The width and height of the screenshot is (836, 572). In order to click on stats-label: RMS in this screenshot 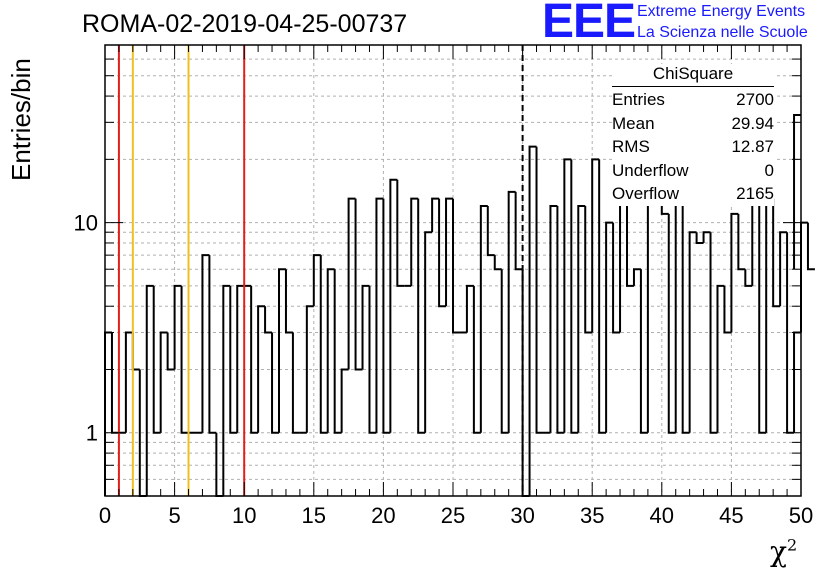, I will do `click(631, 147)`.